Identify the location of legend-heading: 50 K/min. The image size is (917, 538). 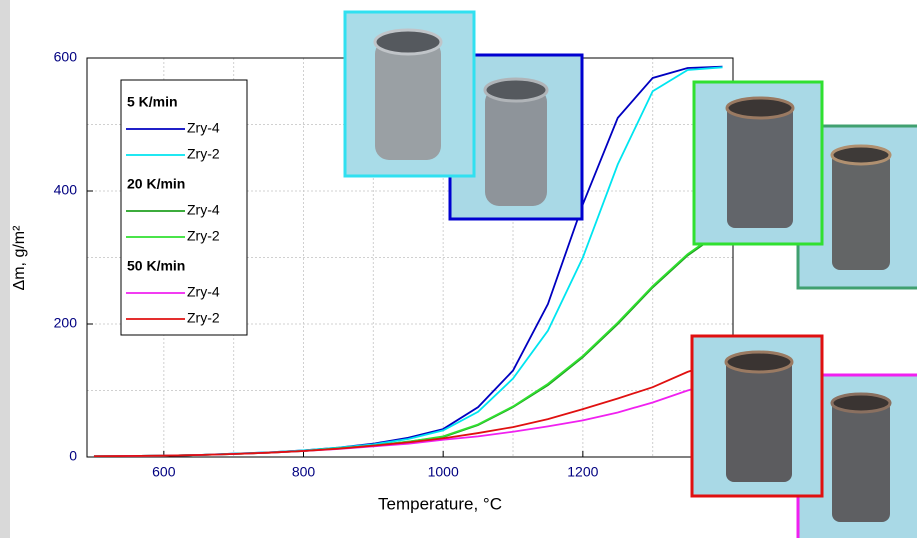
(156, 266).